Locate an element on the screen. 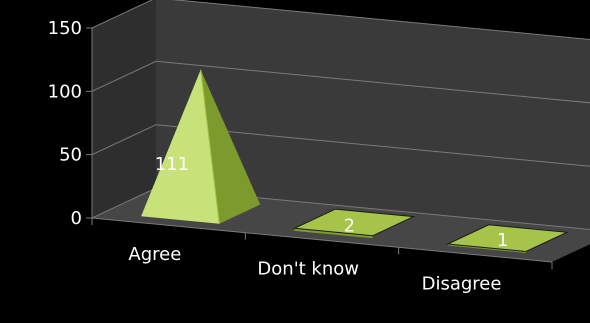 This screenshot has width=590, height=323. y-tick-label: 50 is located at coordinates (70, 155).